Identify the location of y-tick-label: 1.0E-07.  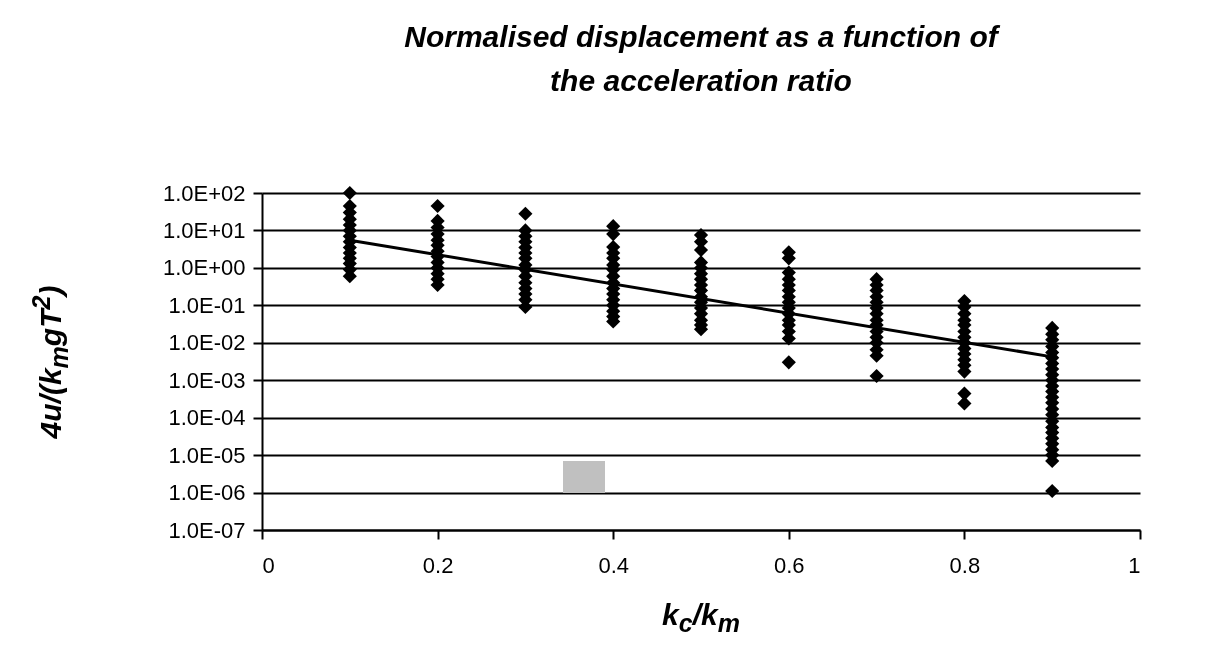
(207, 530).